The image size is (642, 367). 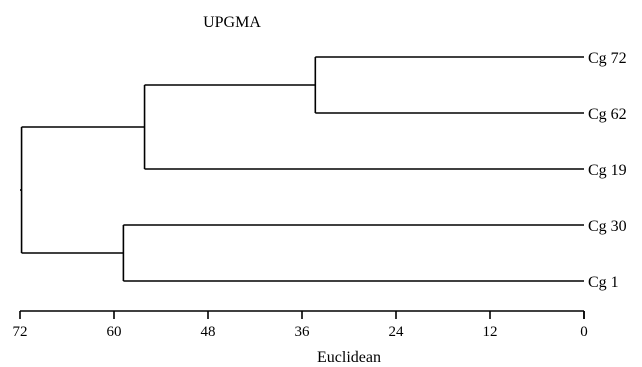 What do you see at coordinates (603, 282) in the screenshot?
I see `leaf-label-cg-1: Cg 1` at bounding box center [603, 282].